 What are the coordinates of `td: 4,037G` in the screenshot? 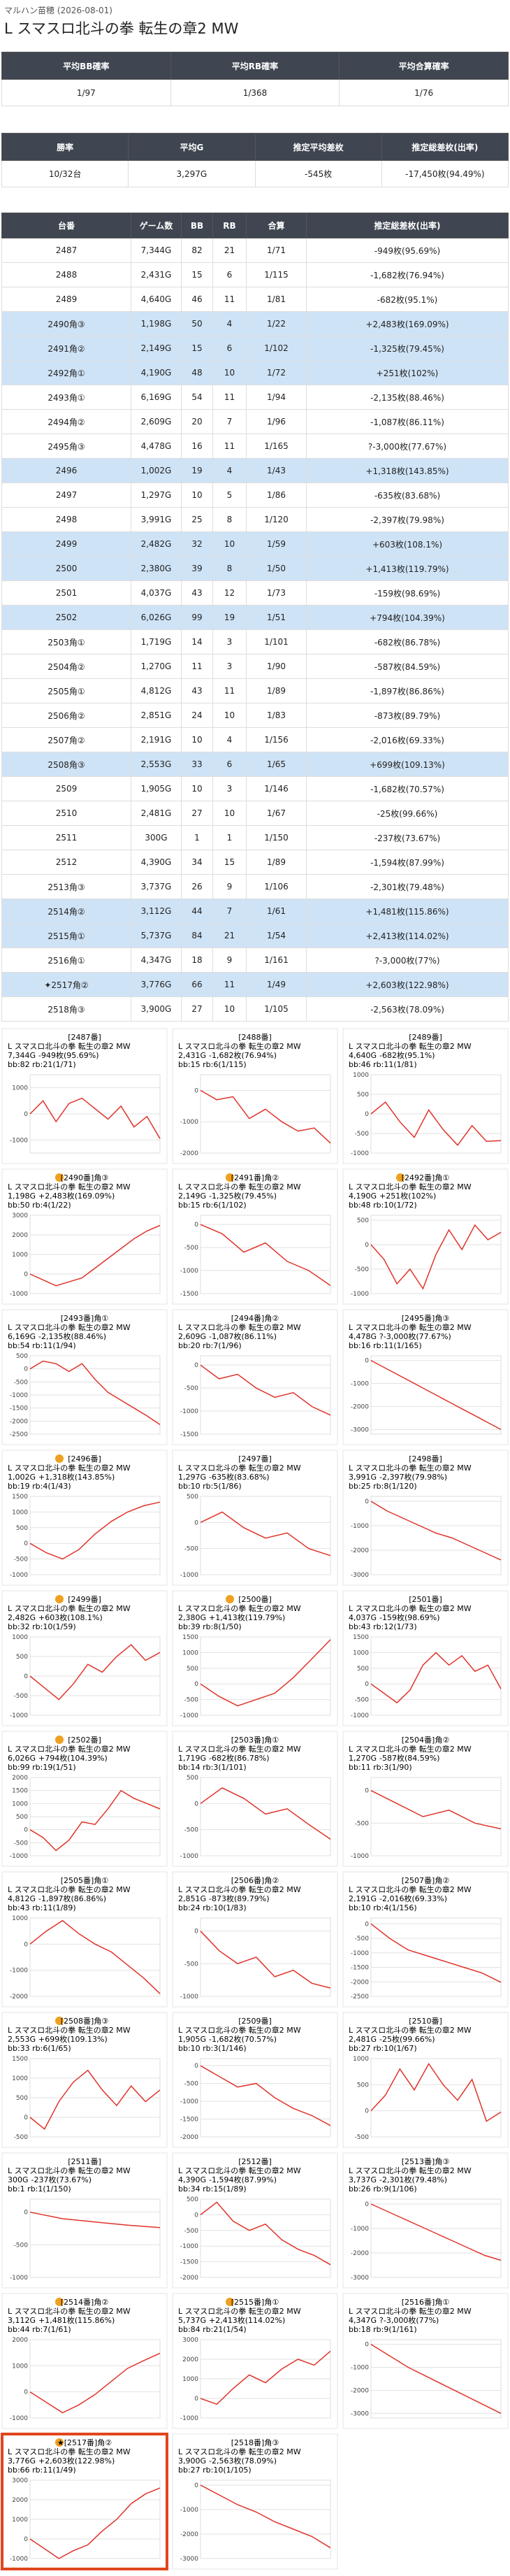 It's located at (156, 593).